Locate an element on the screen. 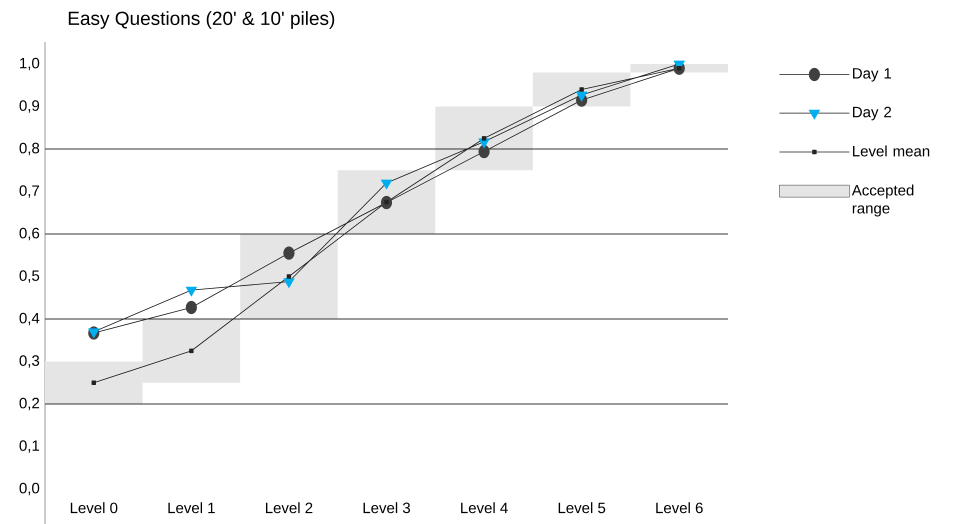  legend-label: Day 2 is located at coordinates (872, 113).